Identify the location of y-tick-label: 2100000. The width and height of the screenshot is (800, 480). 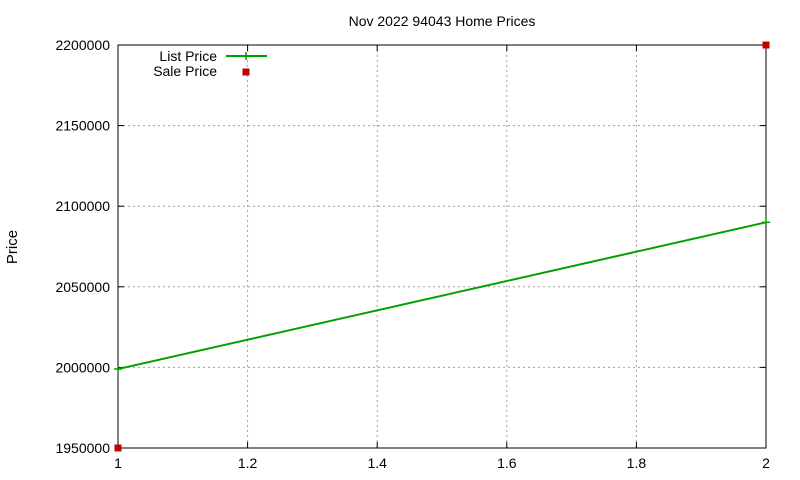
(82, 206).